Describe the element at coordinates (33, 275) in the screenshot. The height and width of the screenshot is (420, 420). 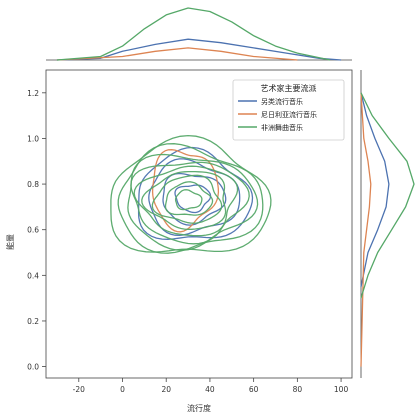
I see `y-tick-label: 0.4` at that location.